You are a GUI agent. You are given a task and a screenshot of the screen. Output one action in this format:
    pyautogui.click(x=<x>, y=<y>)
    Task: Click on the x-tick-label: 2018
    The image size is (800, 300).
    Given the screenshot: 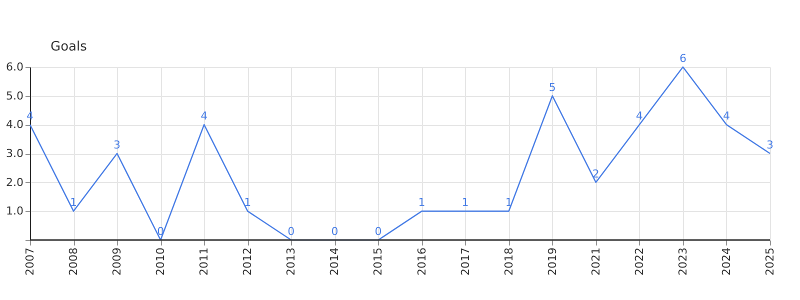 What is the action you would take?
    pyautogui.click(x=509, y=262)
    